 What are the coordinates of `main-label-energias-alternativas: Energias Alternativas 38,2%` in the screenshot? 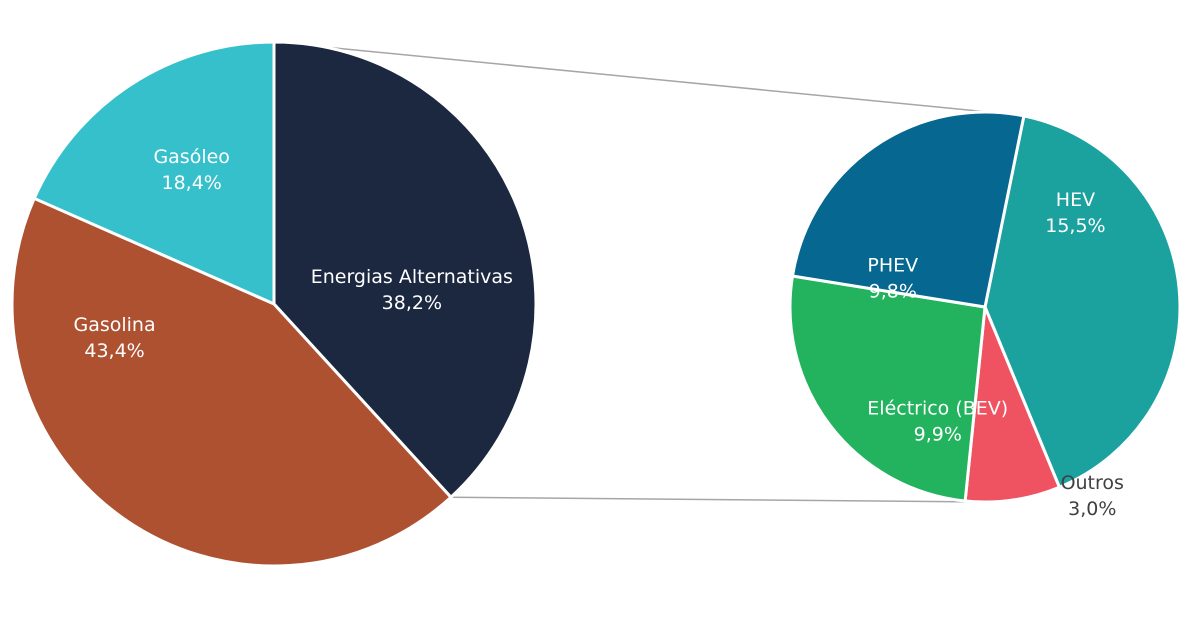 It's located at (412, 290).